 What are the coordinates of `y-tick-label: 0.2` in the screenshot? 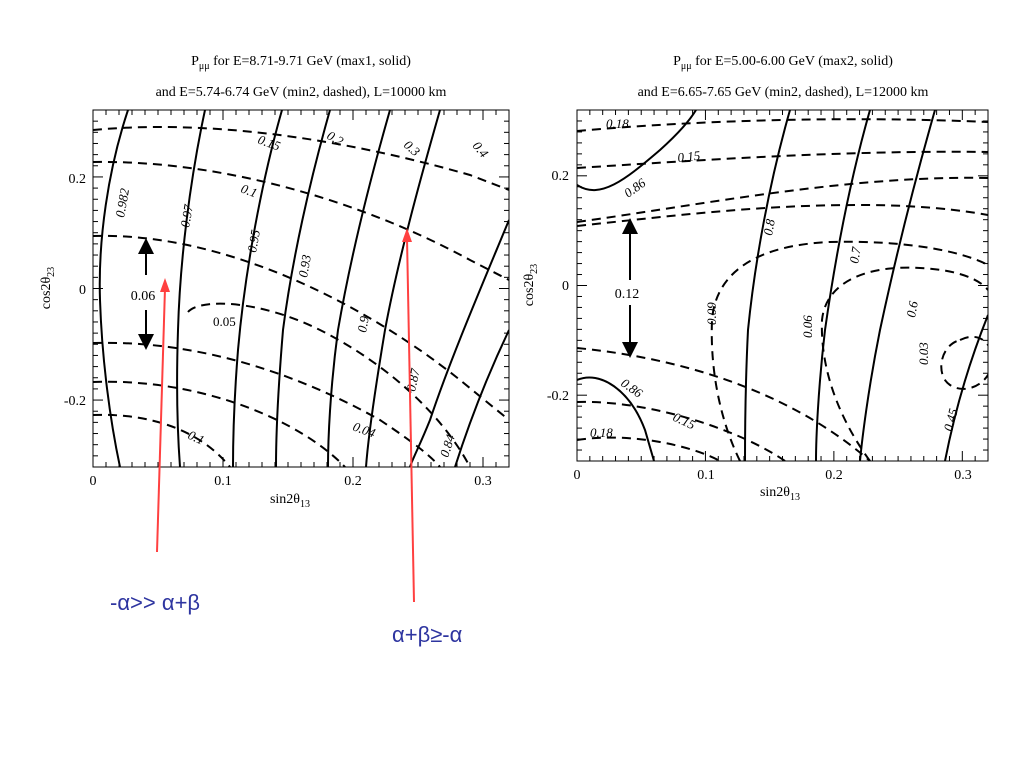 It's located at (561, 176).